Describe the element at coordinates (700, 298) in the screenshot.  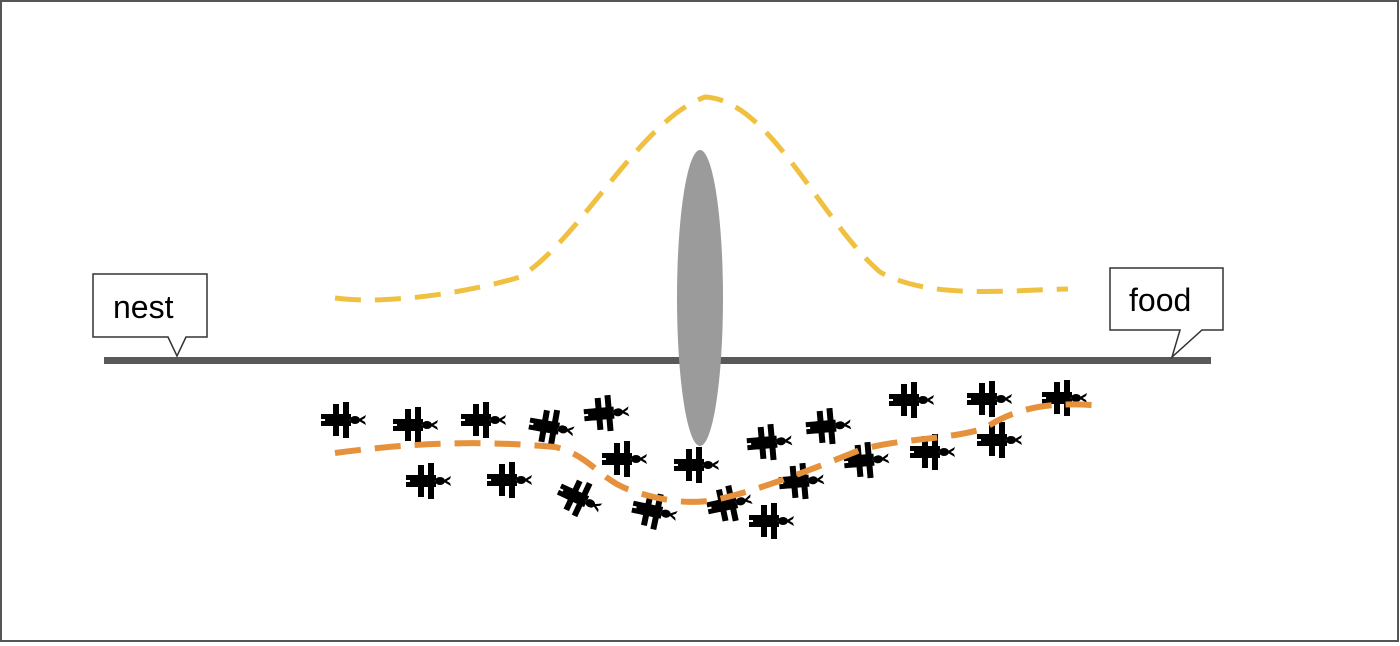
I see `obstacle-ellipse` at that location.